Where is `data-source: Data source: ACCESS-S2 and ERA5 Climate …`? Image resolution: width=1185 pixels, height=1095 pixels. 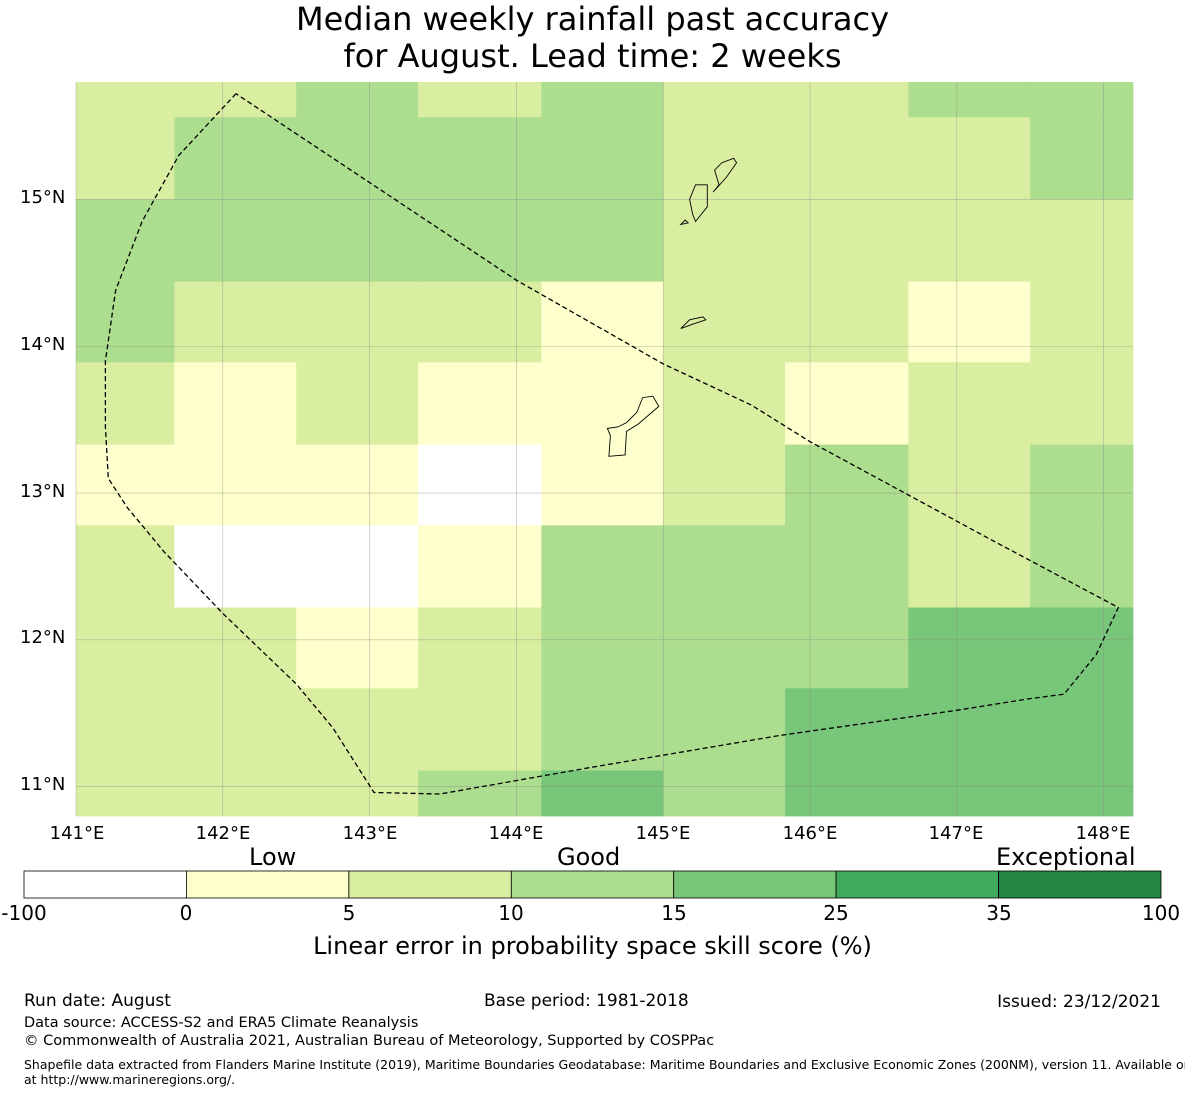 data-source: Data source: ACCESS-S2 and ERA5 Climate … is located at coordinates (221, 1023).